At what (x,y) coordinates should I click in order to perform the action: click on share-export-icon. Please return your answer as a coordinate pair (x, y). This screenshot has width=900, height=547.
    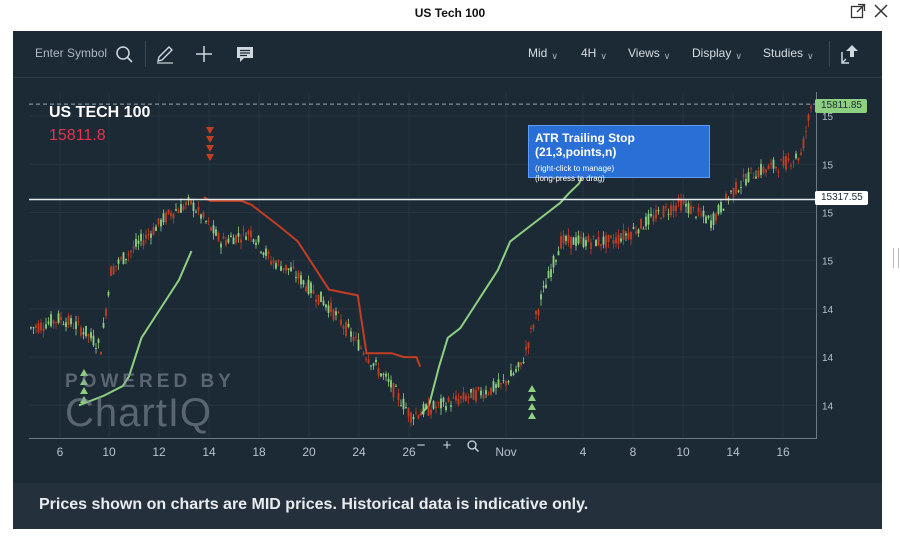
    Looking at the image, I should click on (850, 53).